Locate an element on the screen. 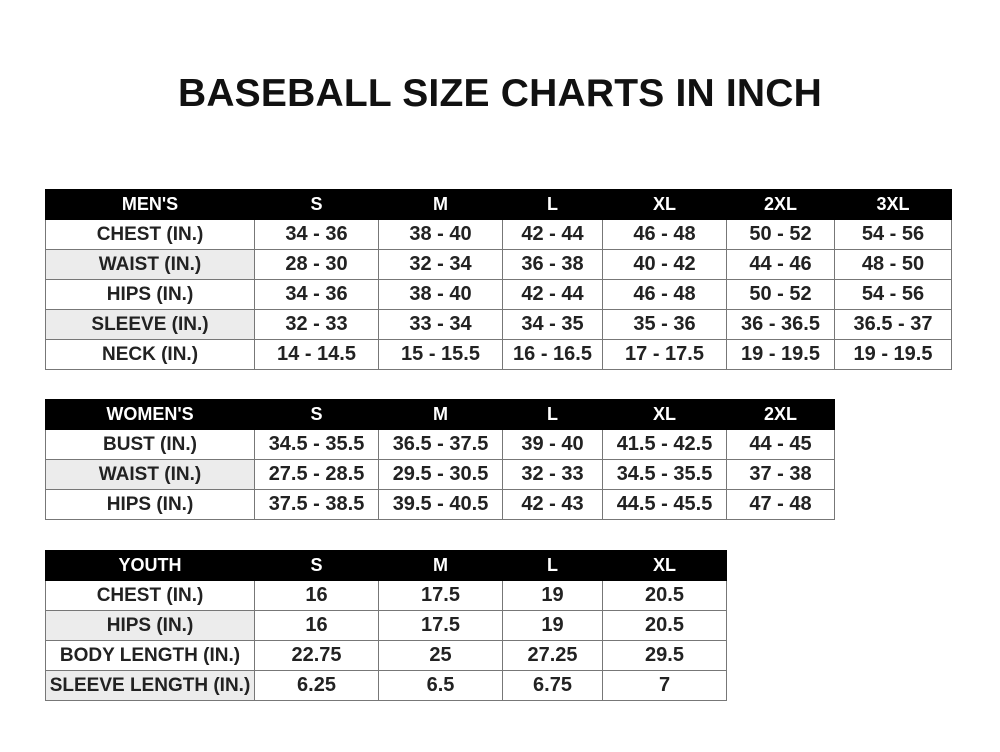 The height and width of the screenshot is (752, 1000). size-value: 36 - 38 is located at coordinates (552, 264).